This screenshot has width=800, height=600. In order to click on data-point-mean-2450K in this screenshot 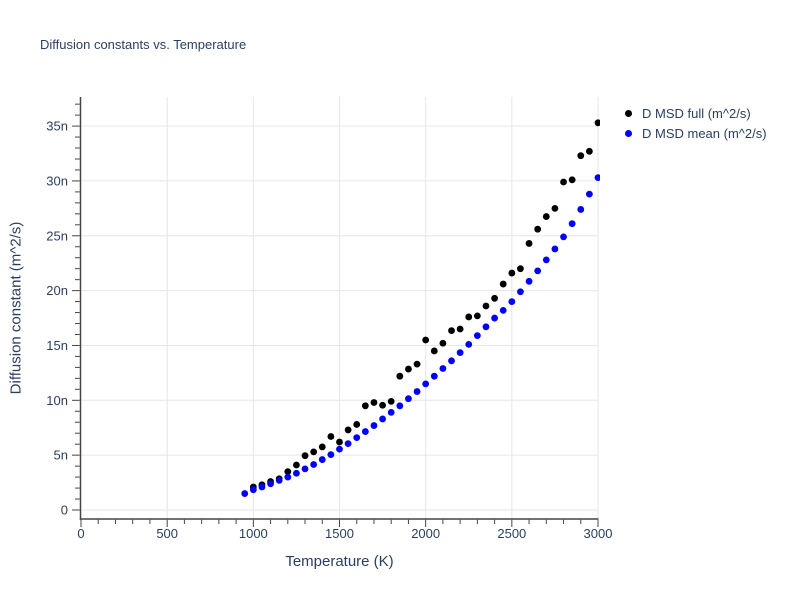, I will do `click(503, 310)`.